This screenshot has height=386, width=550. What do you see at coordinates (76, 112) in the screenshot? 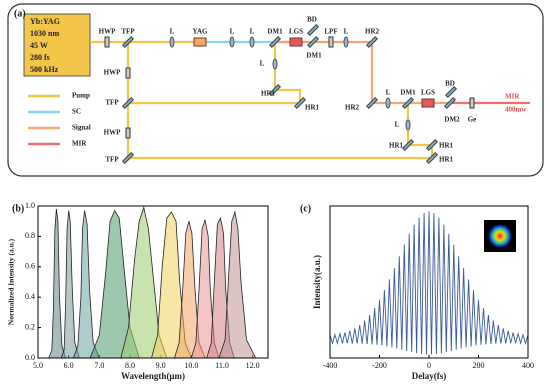
I see `legend-label: SC` at bounding box center [76, 112].